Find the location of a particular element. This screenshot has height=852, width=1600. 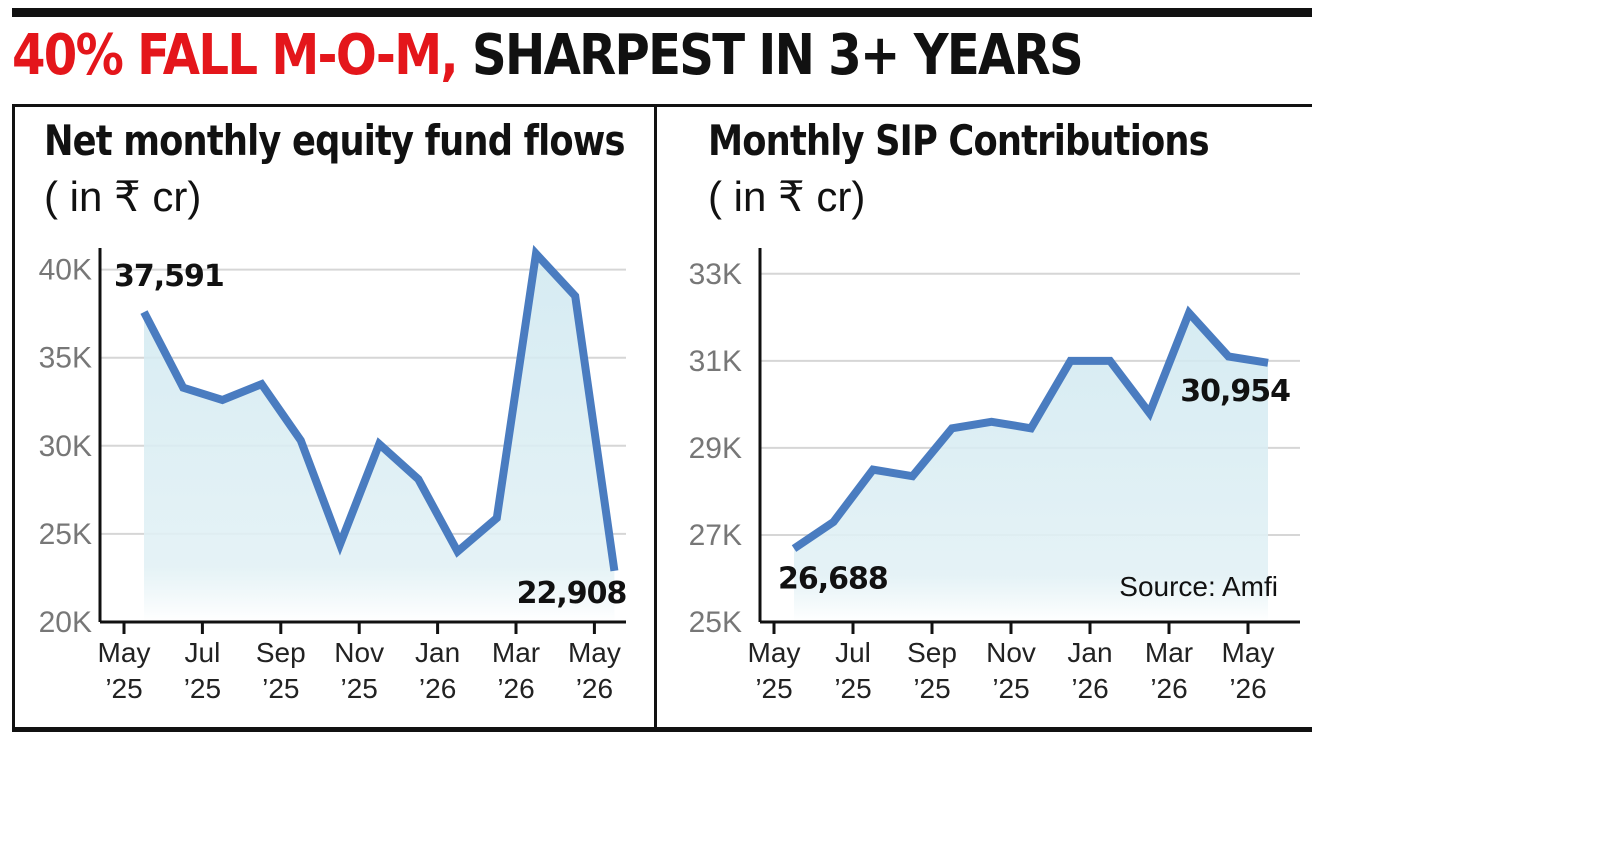

y-tick-label: 29K is located at coordinates (715, 448).